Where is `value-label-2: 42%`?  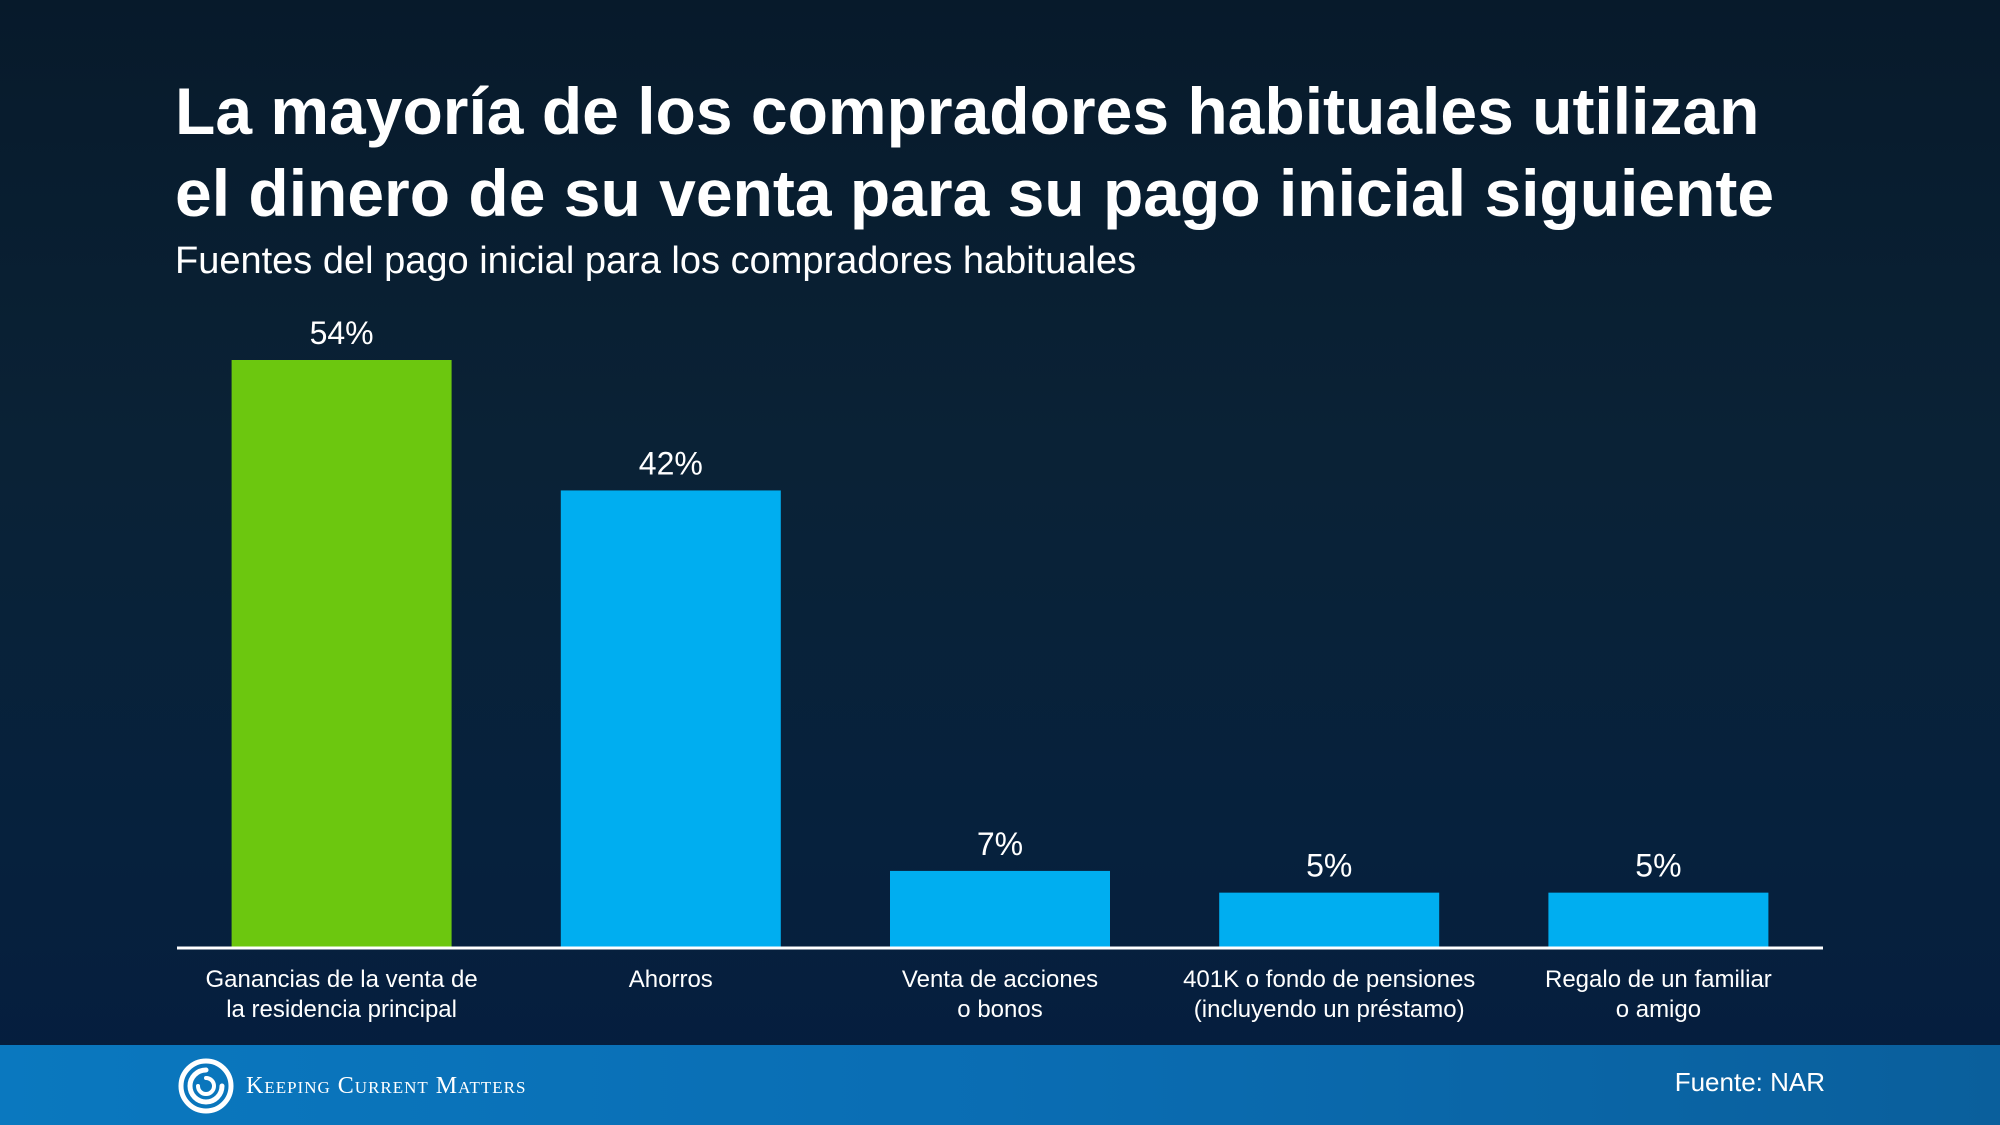
value-label-2: 42% is located at coordinates (671, 463).